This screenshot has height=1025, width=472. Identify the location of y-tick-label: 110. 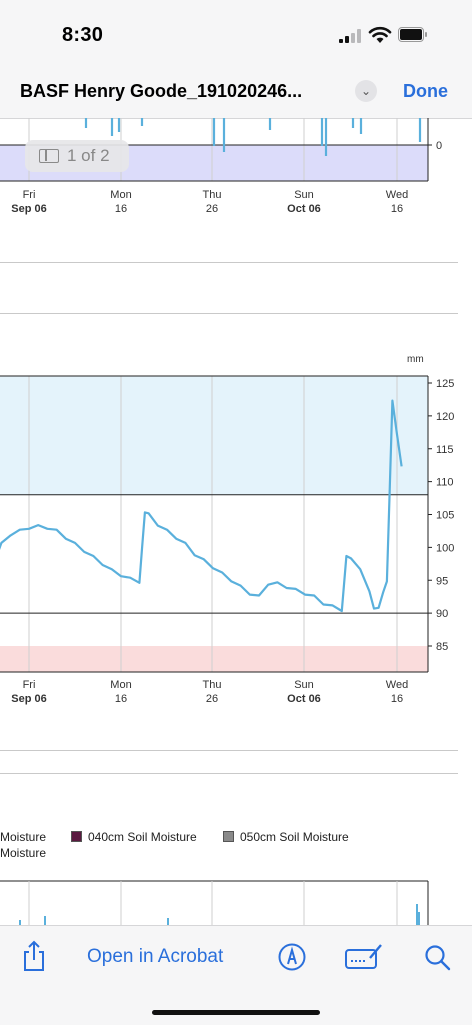
(445, 483).